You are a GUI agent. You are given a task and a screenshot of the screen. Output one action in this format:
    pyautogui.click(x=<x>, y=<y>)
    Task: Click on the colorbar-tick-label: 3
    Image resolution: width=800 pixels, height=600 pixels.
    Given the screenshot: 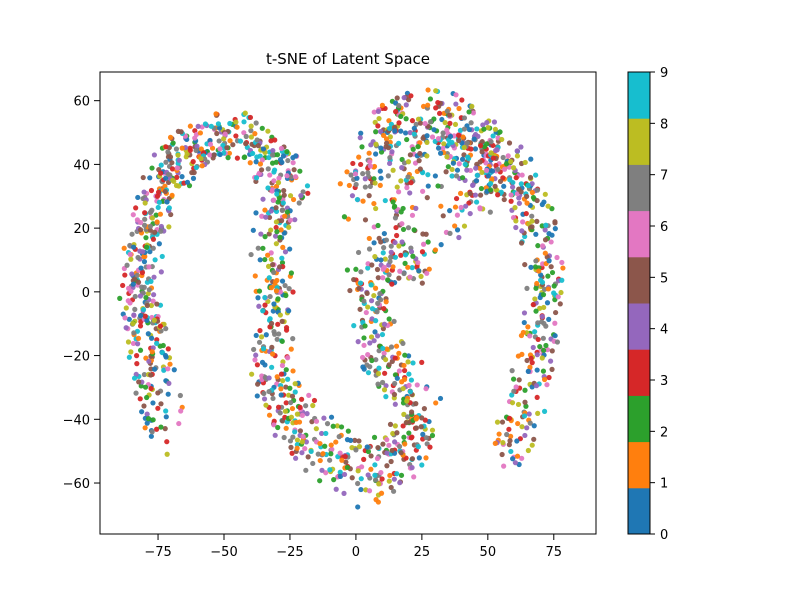 What is the action you would take?
    pyautogui.click(x=664, y=381)
    